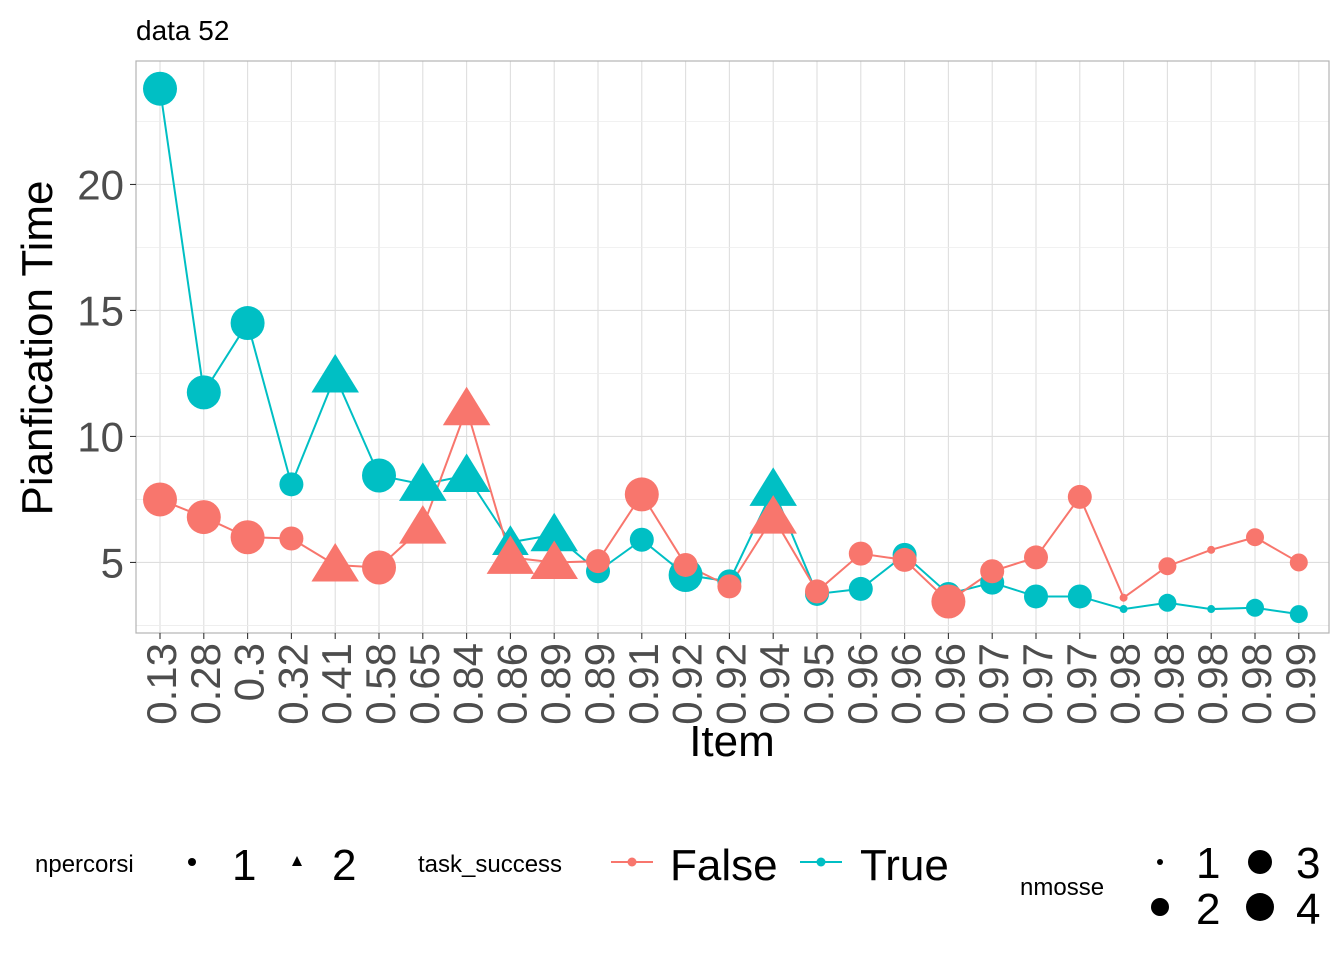 This screenshot has width=1344, height=960. What do you see at coordinates (1300, 684) in the screenshot?
I see `x-tick-label: 0.99` at bounding box center [1300, 684].